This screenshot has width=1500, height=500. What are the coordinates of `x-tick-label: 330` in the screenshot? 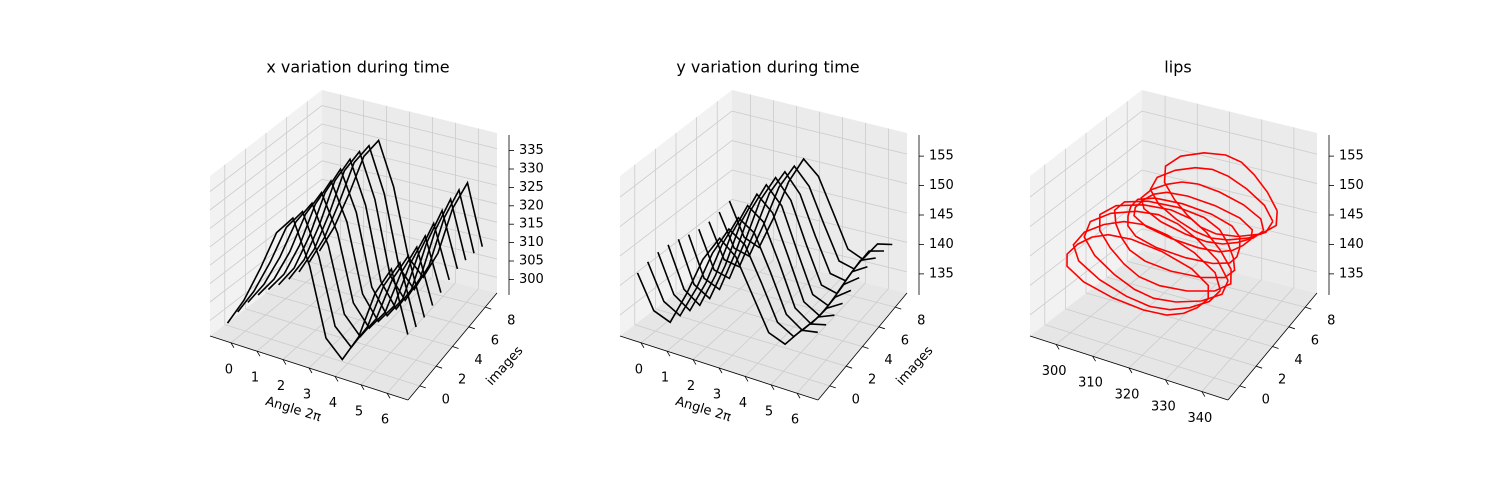 It's located at (1163, 406).